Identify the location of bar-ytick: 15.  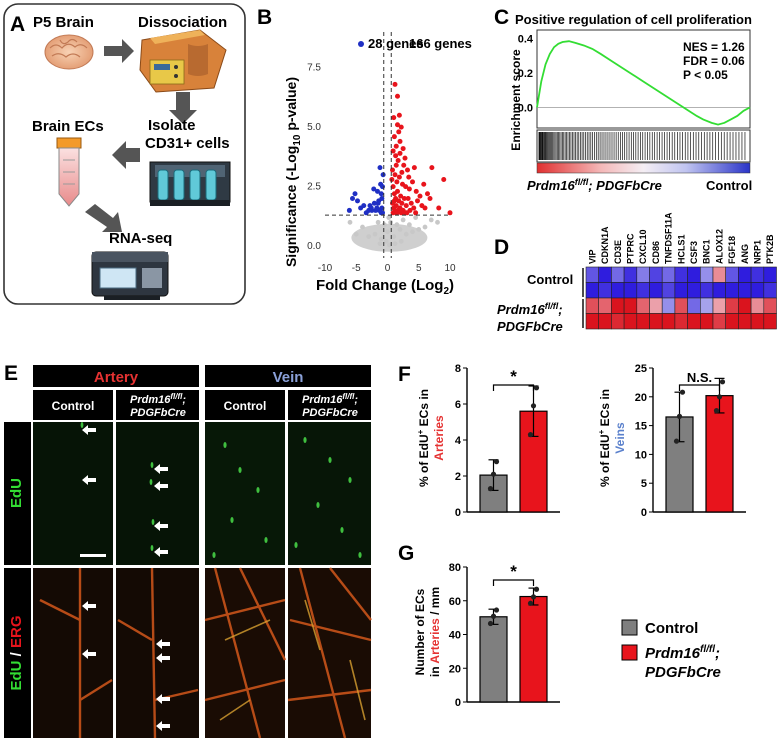
(641, 427).